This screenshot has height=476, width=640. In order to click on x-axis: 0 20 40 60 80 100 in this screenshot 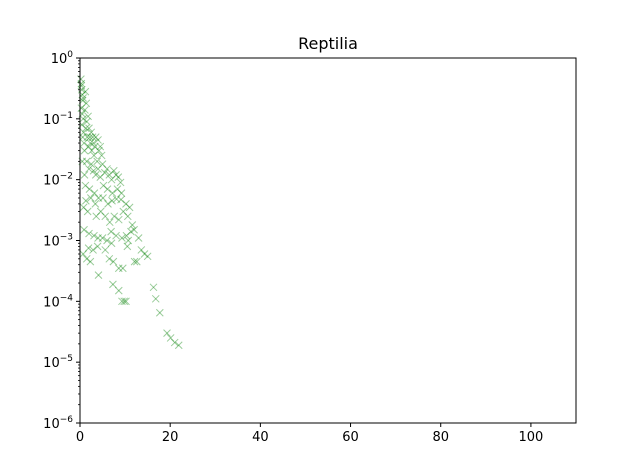, I will do `click(309, 434)`.